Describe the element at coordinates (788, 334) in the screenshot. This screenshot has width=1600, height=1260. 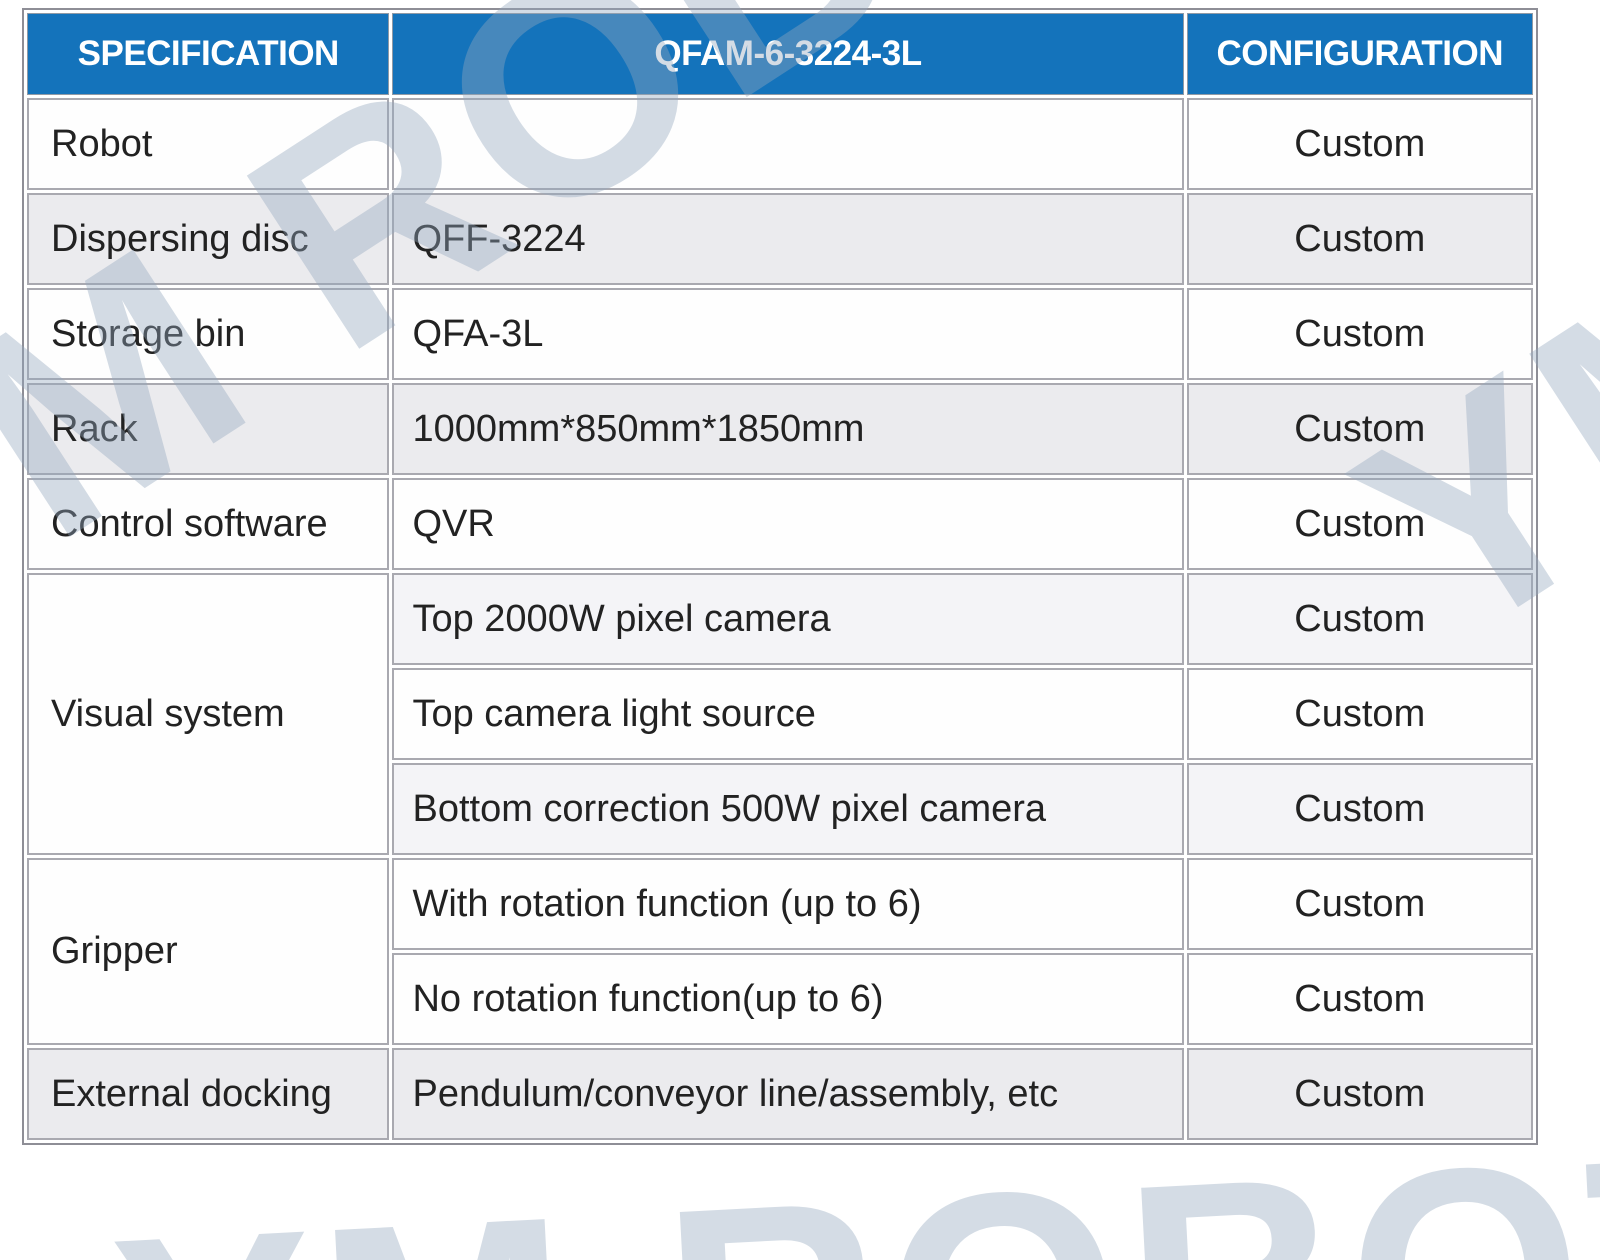
I see `value-cell: QFA-3L` at that location.